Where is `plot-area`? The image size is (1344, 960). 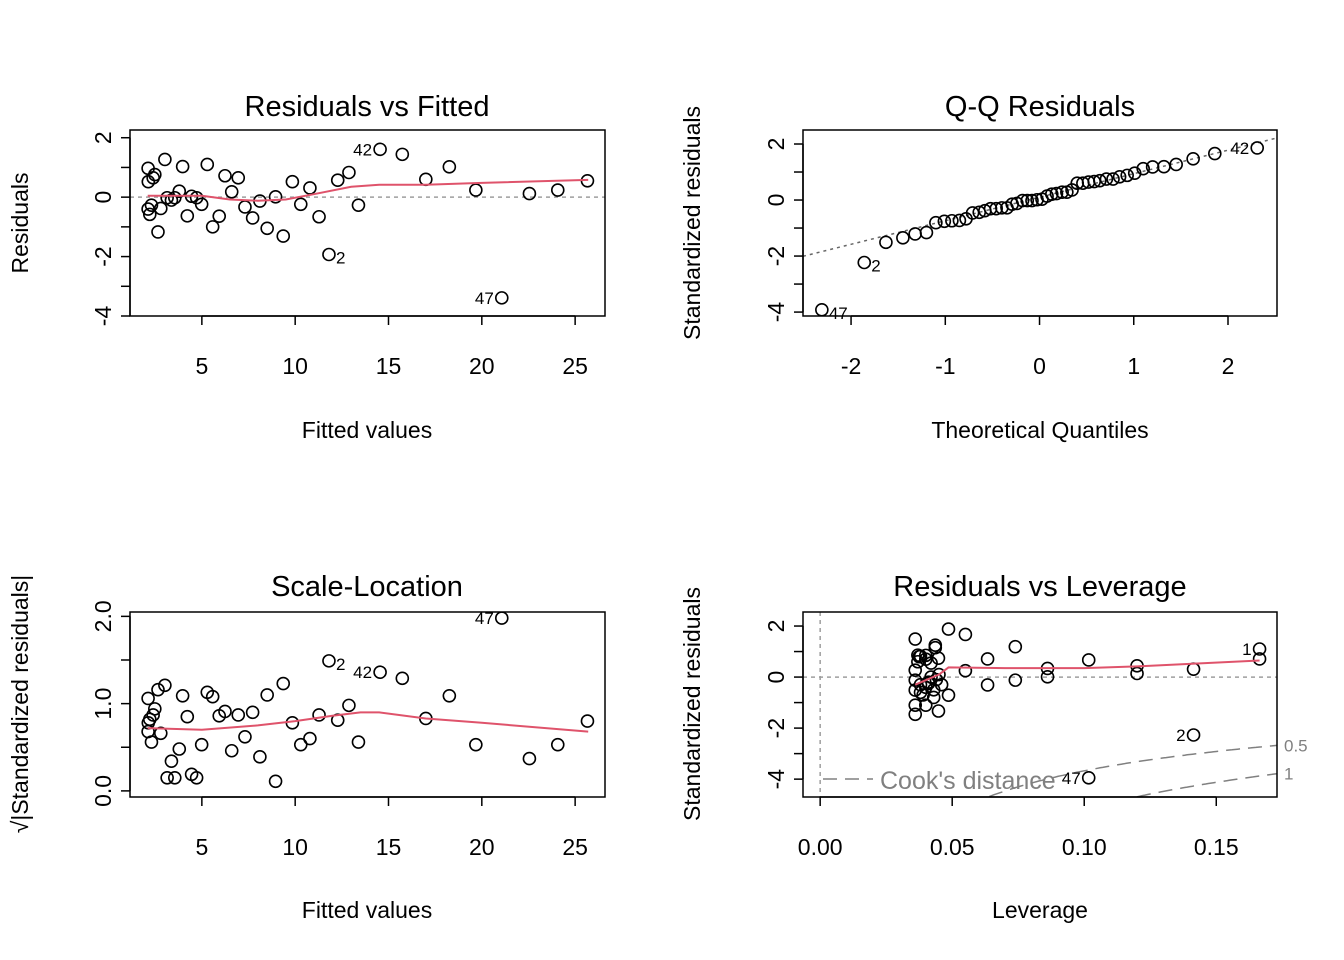 plot-area is located at coordinates (1040, 226).